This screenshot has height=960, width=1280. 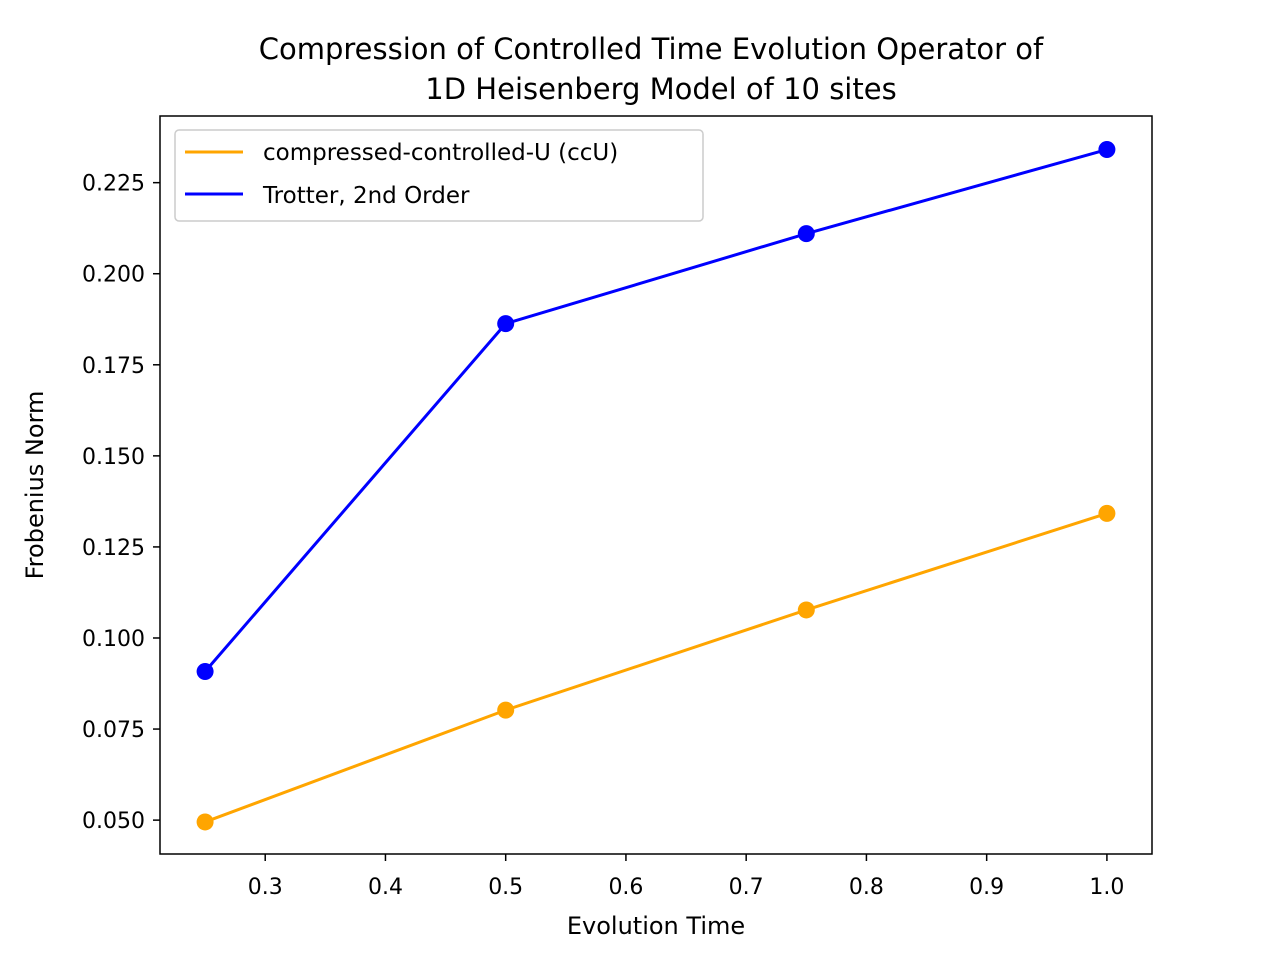 What do you see at coordinates (1106, 887) in the screenshot?
I see `x-tick-label: 1.0` at bounding box center [1106, 887].